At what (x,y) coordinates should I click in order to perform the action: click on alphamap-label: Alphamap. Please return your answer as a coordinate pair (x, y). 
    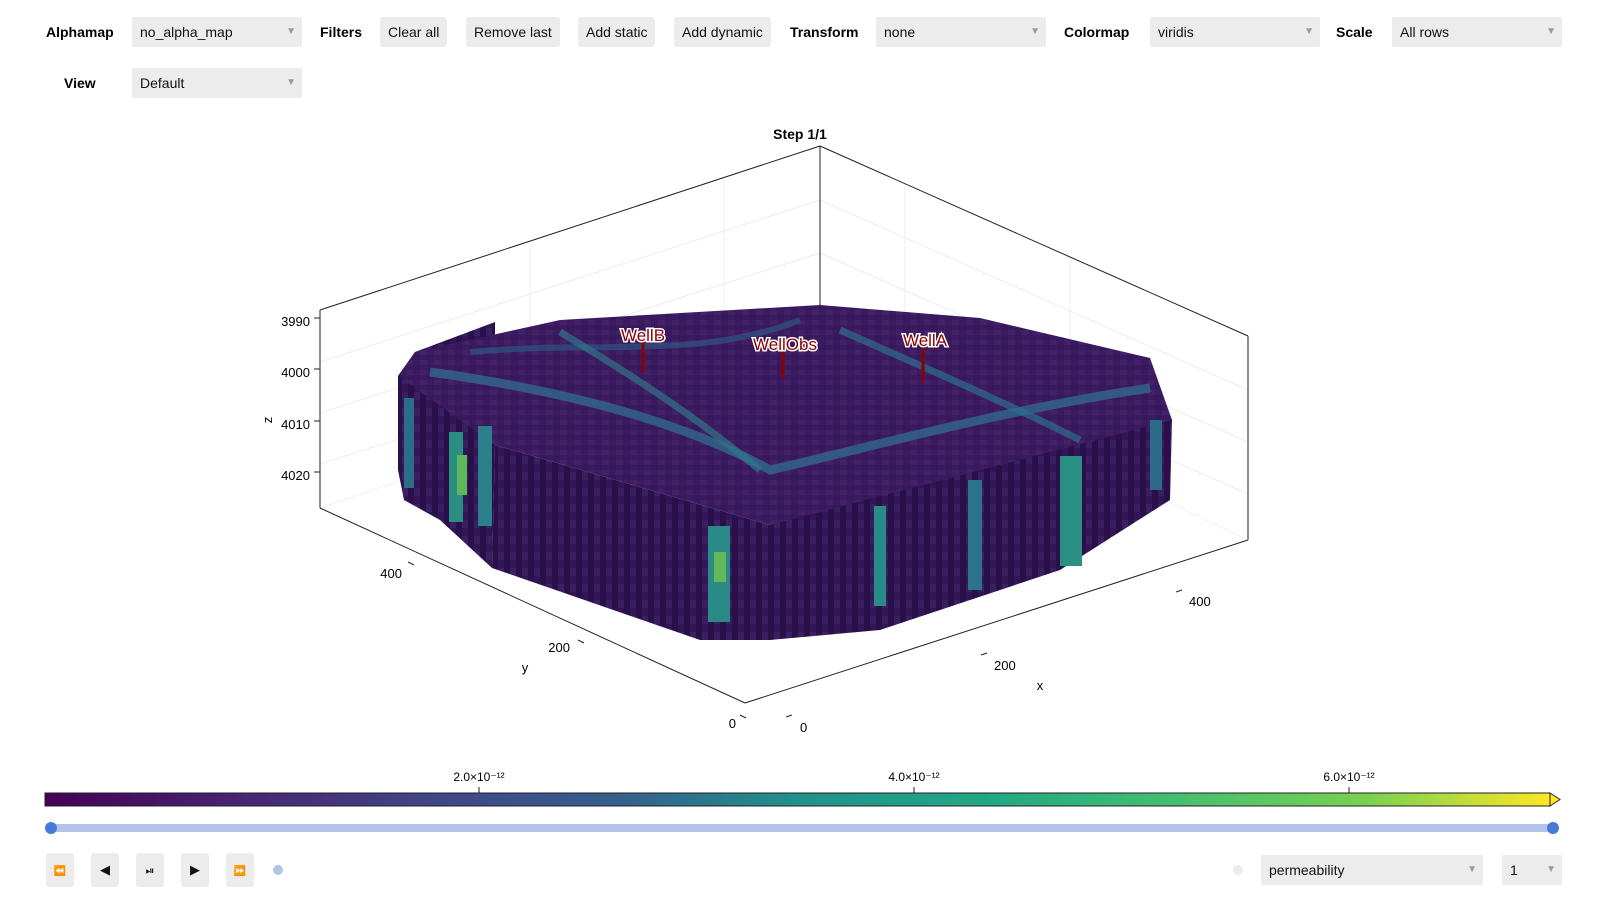
    Looking at the image, I should click on (80, 32).